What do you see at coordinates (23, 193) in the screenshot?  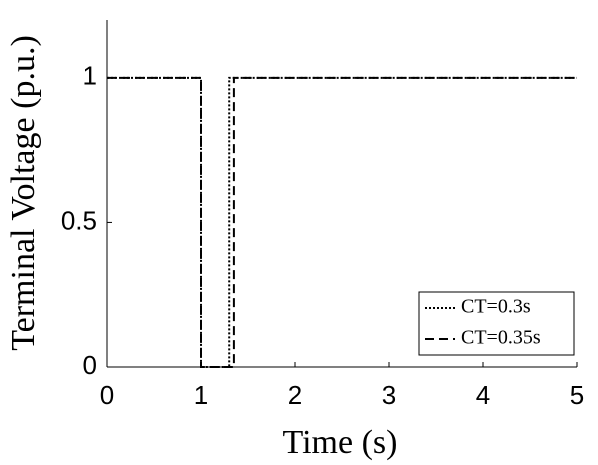 I see `y-axis-label: Terminal Voltage (p.u.)` at bounding box center [23, 193].